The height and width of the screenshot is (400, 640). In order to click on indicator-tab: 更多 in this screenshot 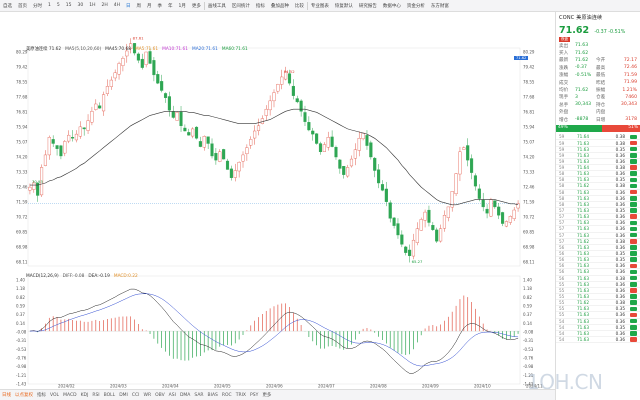, I will do `click(267, 395)`.